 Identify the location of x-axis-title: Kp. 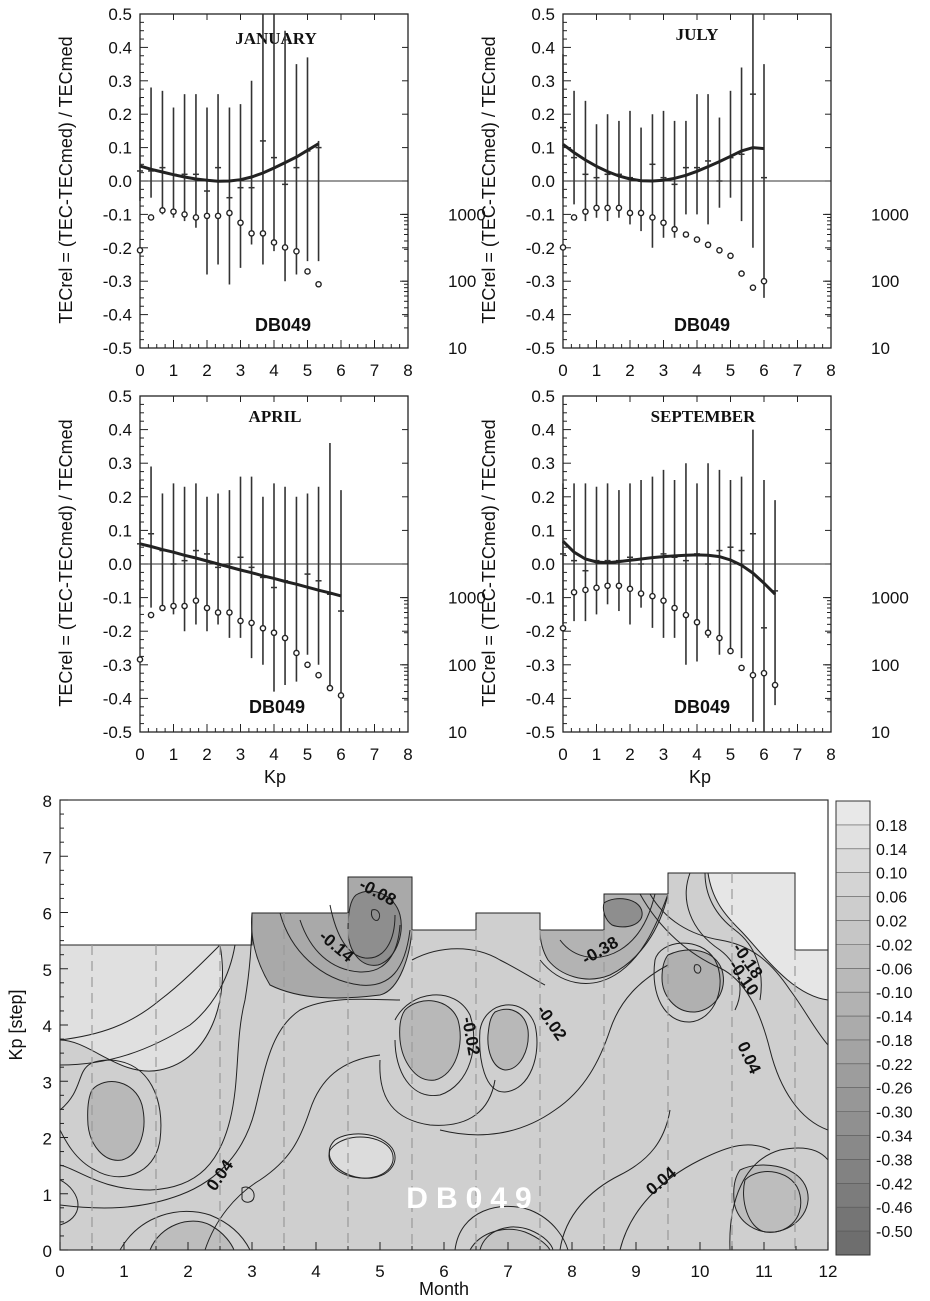
(700, 777).